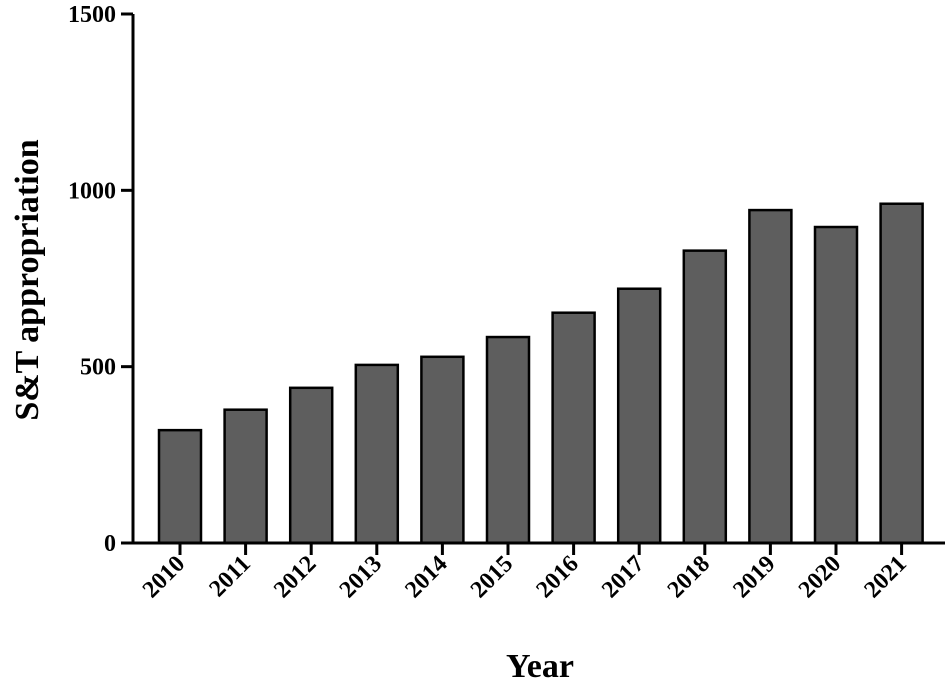 This screenshot has width=950, height=685. Describe the element at coordinates (492, 577) in the screenshot. I see `x-tick-label-2015: 2015` at that location.